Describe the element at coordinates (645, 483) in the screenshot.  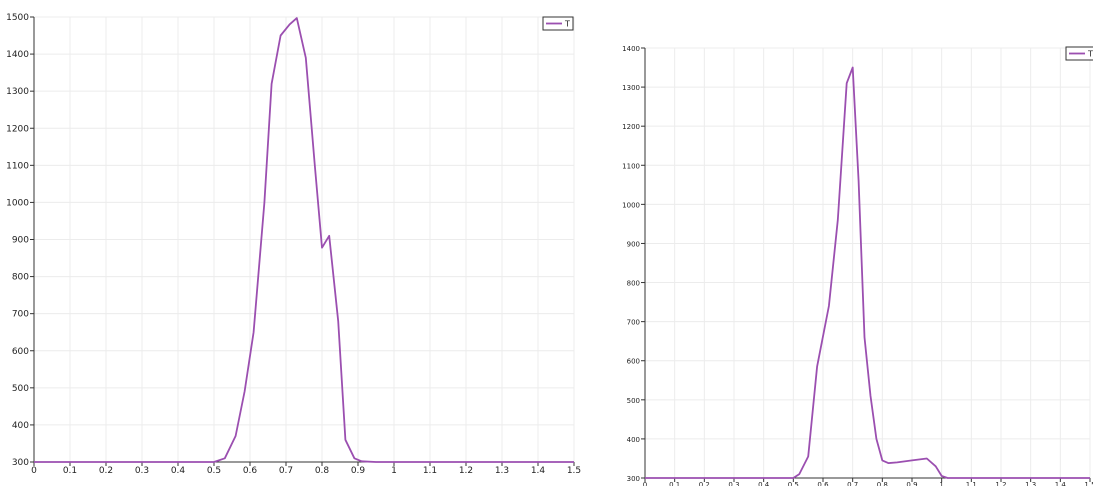
I see `right-chart-x-tick-label: 0` at that location.